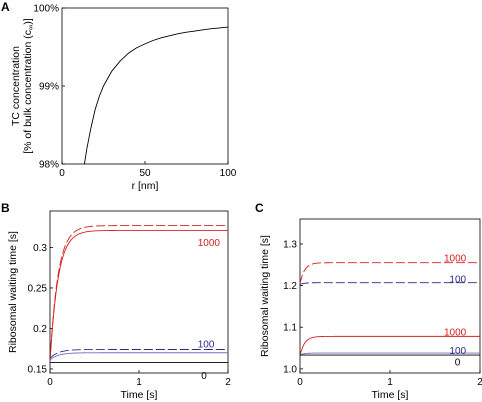  What do you see at coordinates (5, 7) in the screenshot?
I see `panel-label-a: A` at bounding box center [5, 7].